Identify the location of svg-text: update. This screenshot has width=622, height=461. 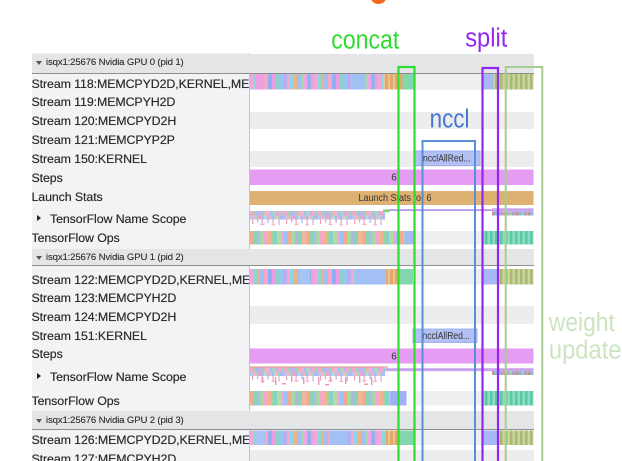
(585, 351).